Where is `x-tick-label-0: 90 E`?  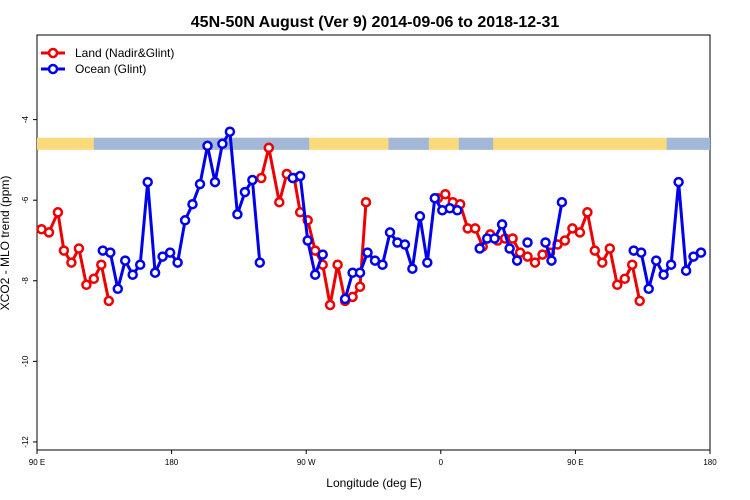 x-tick-label-0: 90 E is located at coordinates (37, 462).